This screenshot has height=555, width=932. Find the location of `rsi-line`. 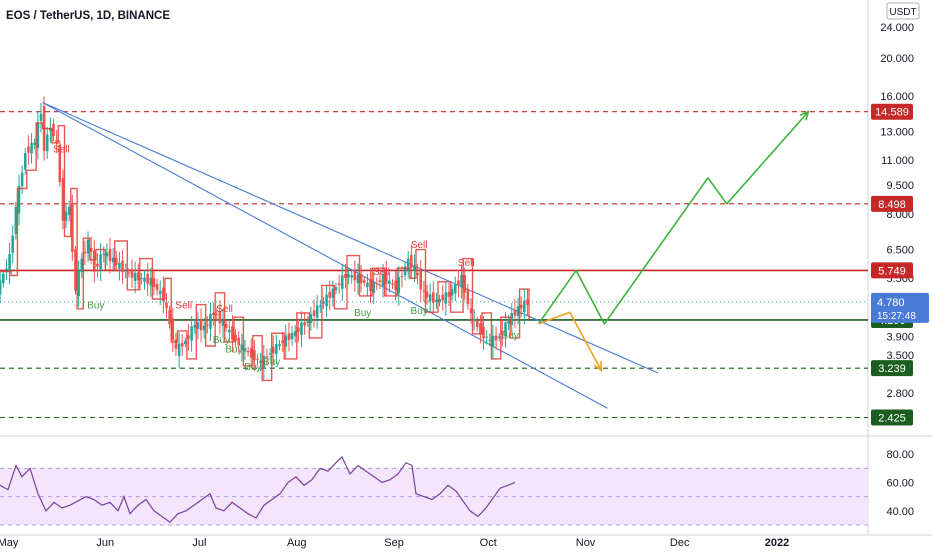

rsi-line is located at coordinates (258, 489).